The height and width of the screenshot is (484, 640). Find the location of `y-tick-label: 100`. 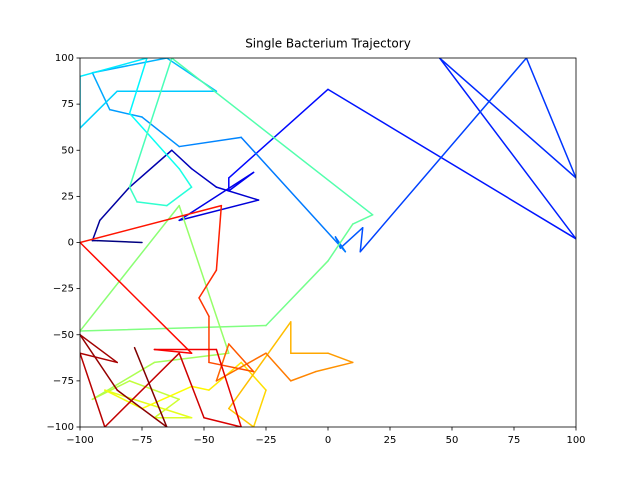

y-tick-label: 100 is located at coordinates (64, 58).